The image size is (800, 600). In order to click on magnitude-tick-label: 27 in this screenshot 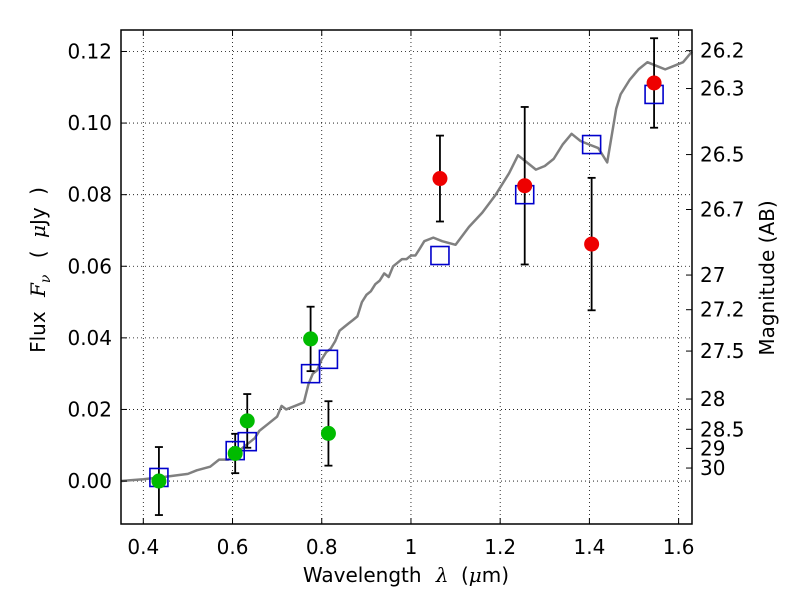, I will do `click(712, 275)`.